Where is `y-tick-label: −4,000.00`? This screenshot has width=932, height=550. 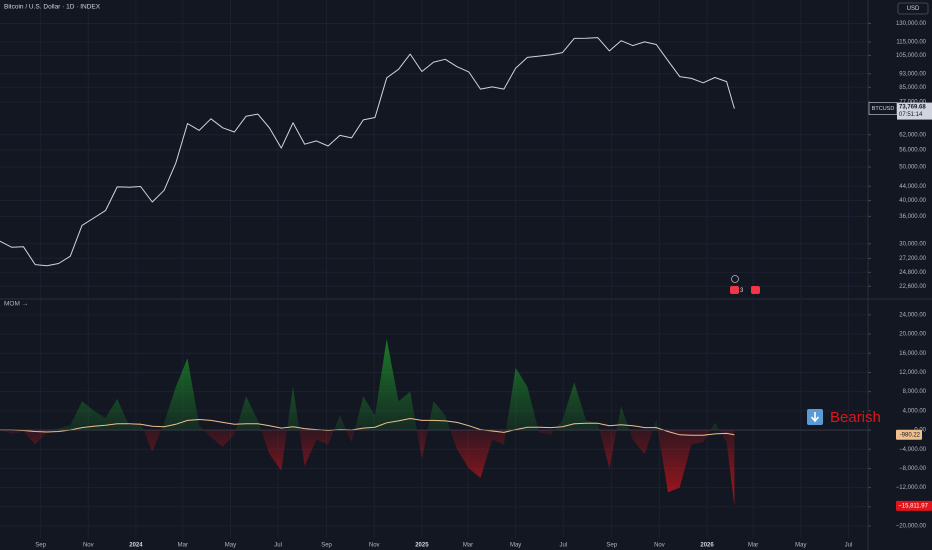
y-tick-label: −4,000.00 is located at coordinates (913, 450).